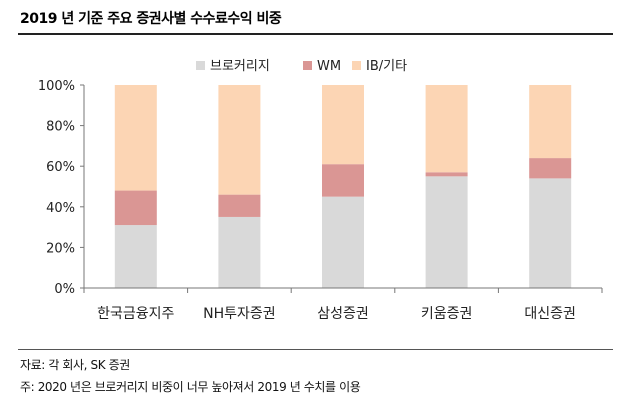 This screenshot has width=631, height=404. Describe the element at coordinates (329, 66) in the screenshot. I see `legend-label-1: WM` at that location.